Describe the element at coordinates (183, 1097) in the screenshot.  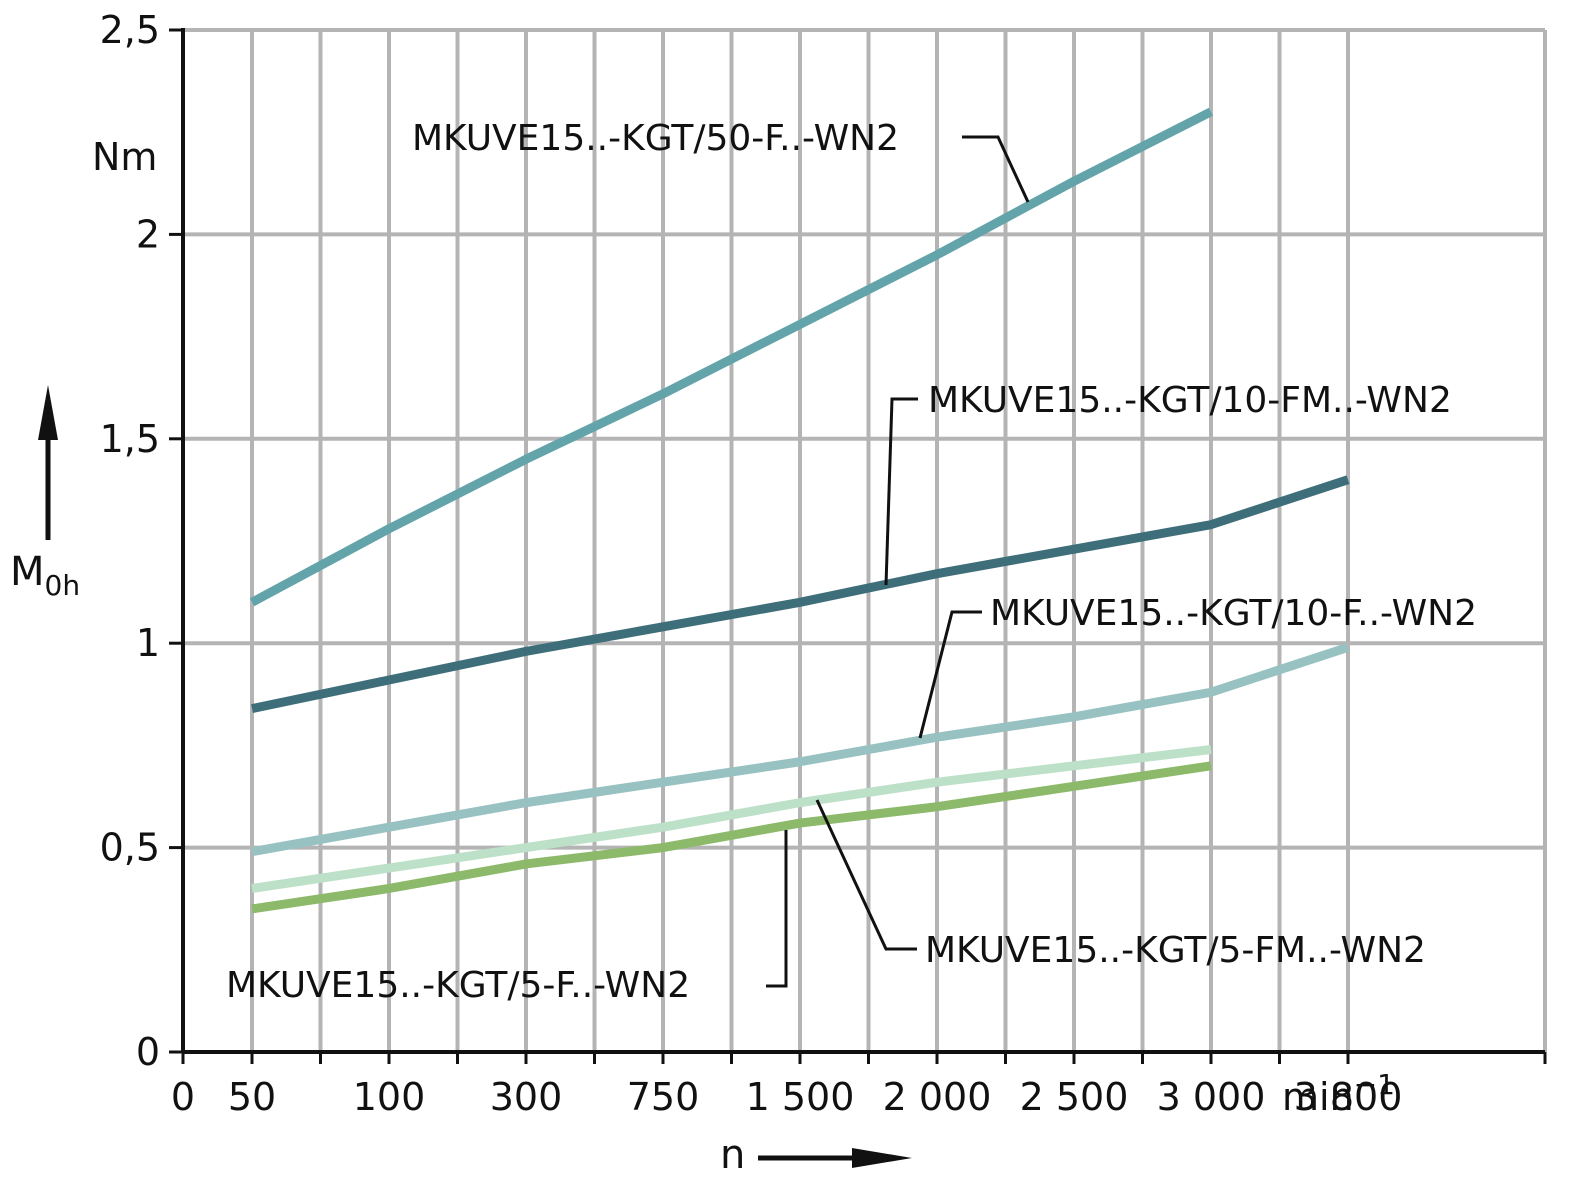
I see `x-tick-label-0: 0` at that location.